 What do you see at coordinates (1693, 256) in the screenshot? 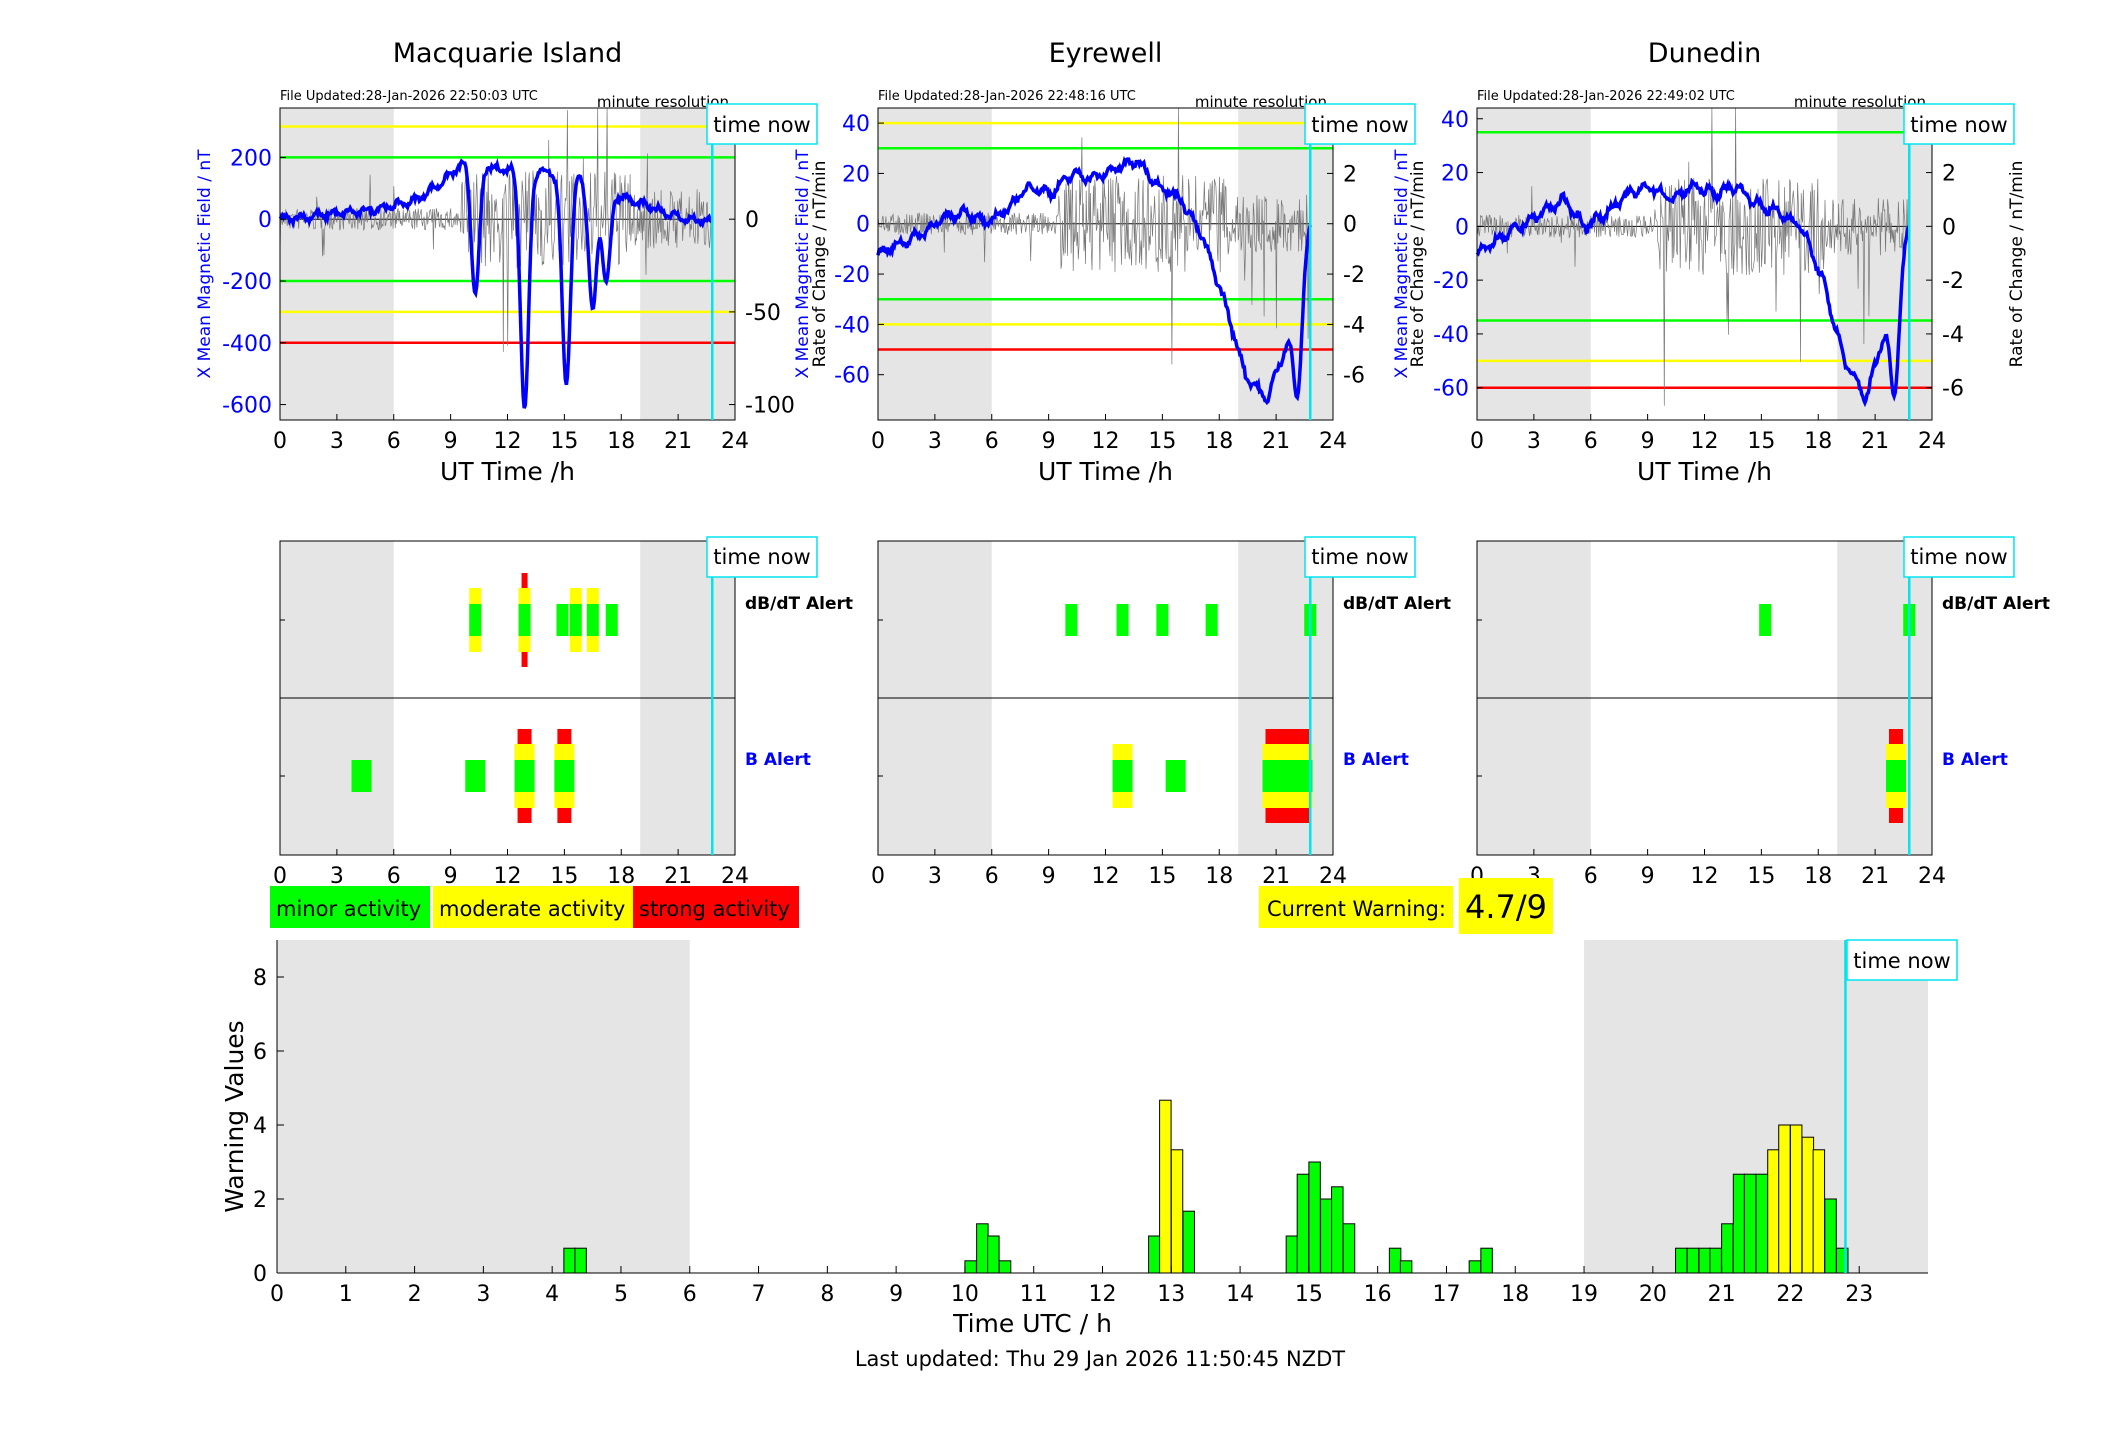
I see `rate-of-change-line` at bounding box center [1693, 256].